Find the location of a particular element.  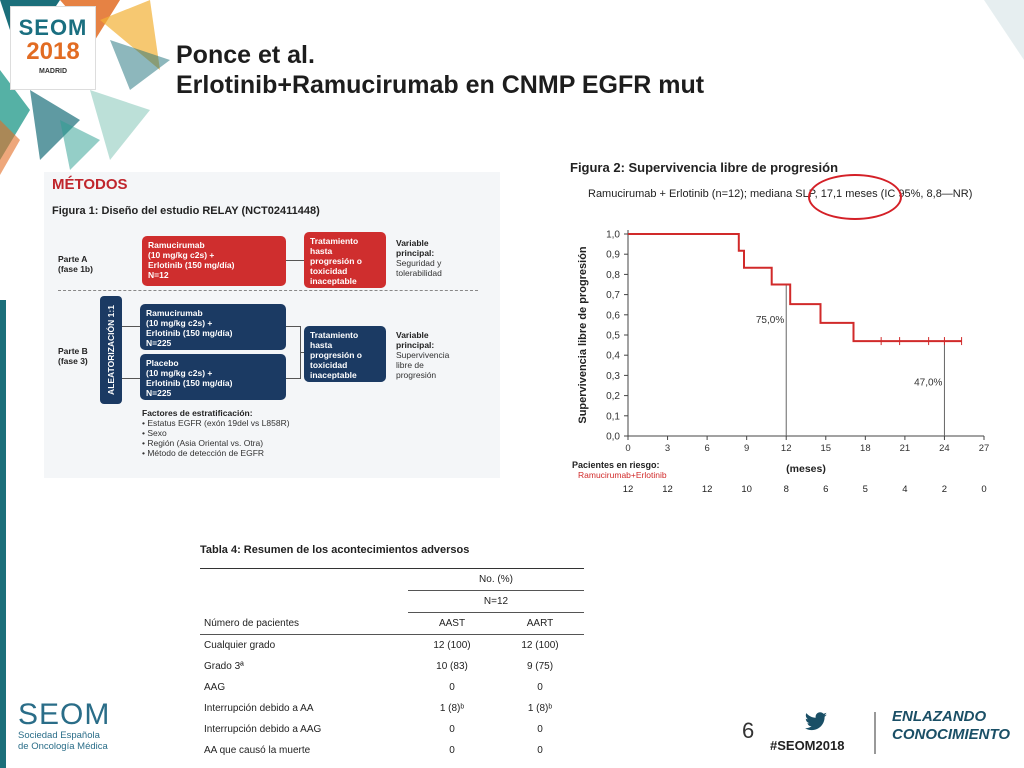

risk-table-value: 8 is located at coordinates (786, 489).